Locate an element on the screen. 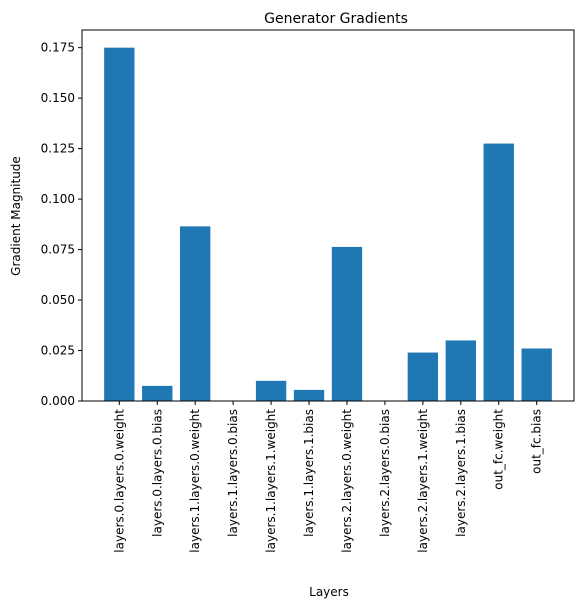  x-axis-label: Layers is located at coordinates (329, 592).